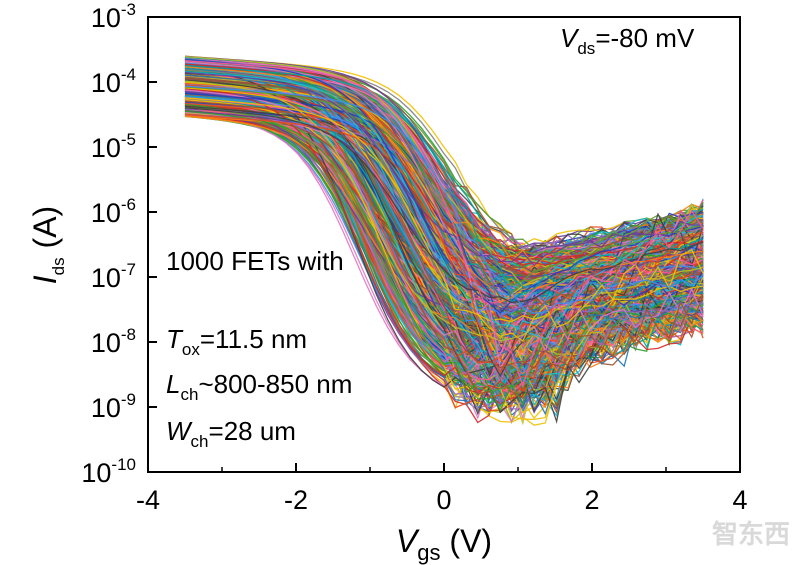 This screenshot has height=565, width=800. What do you see at coordinates (148, 500) in the screenshot?
I see `x-tick-label: -4` at bounding box center [148, 500].